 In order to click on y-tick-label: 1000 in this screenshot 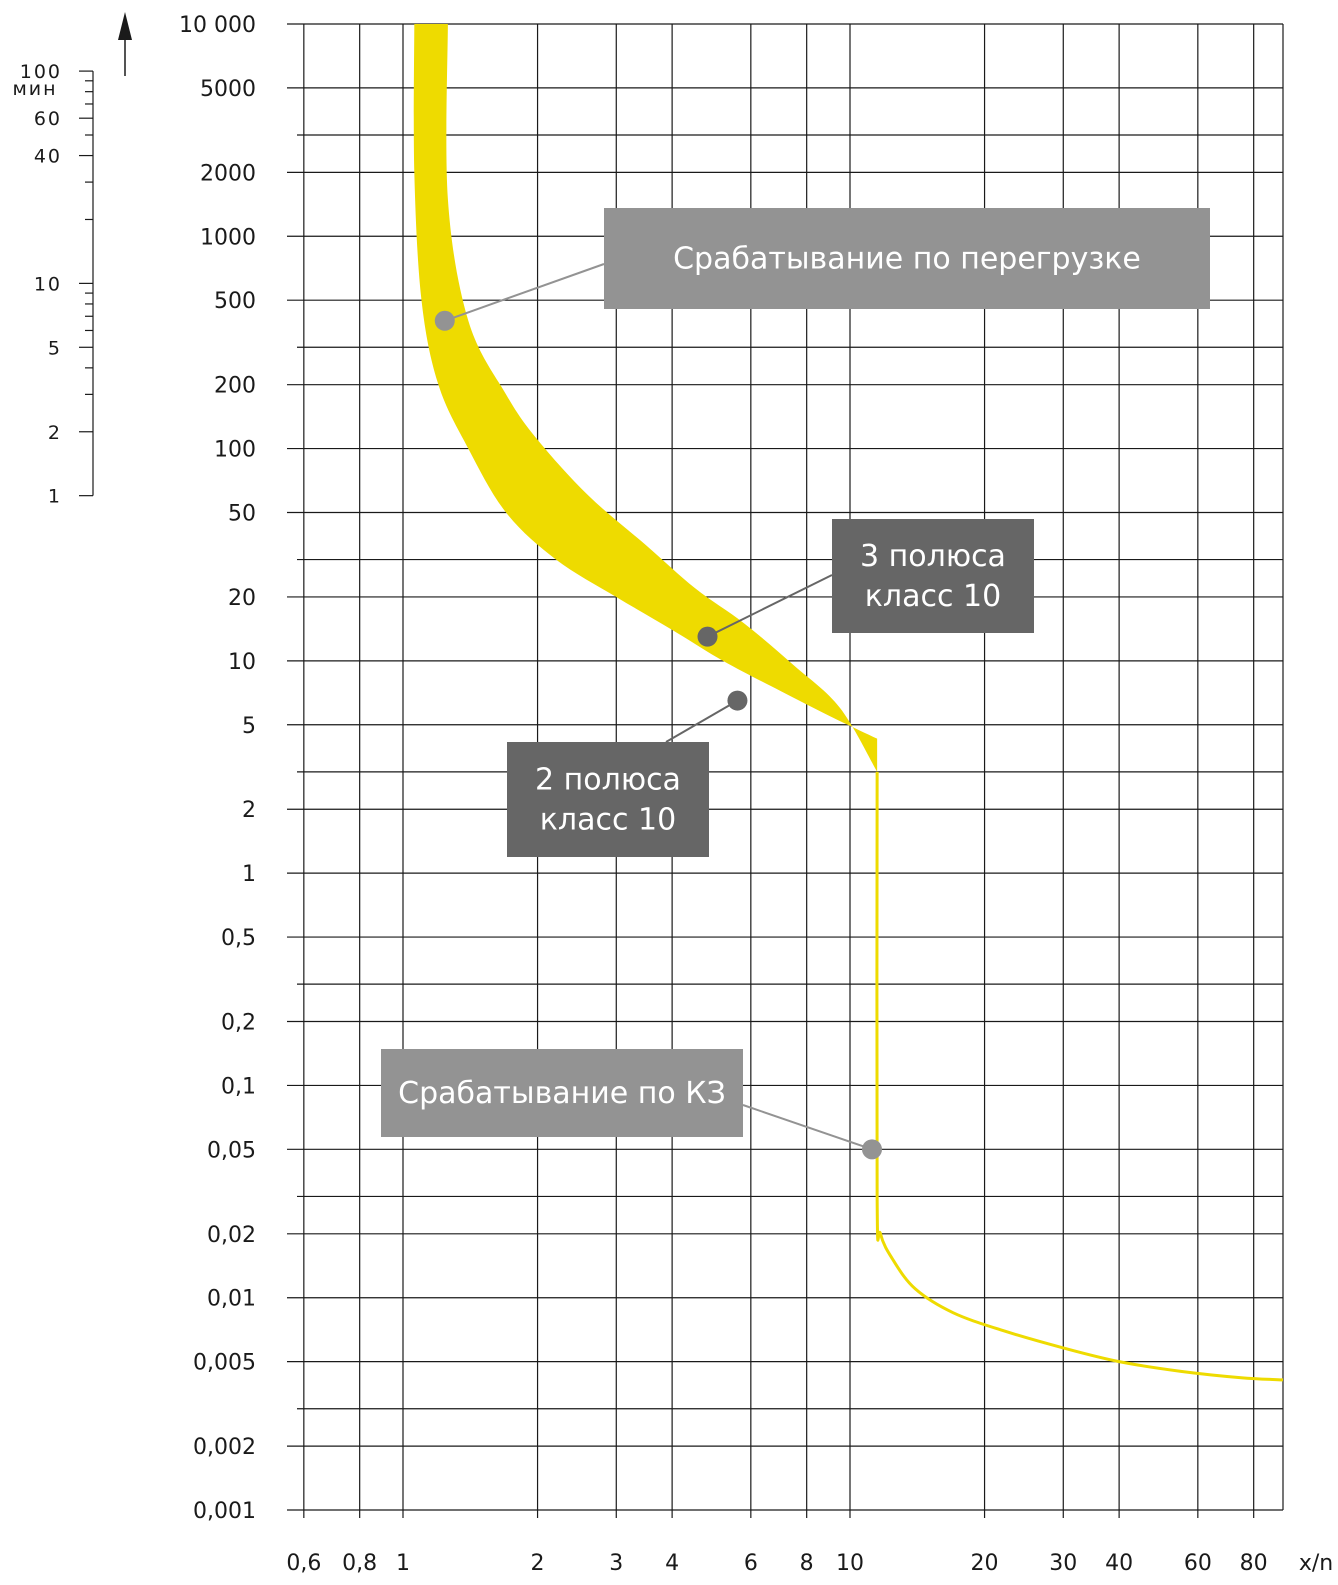, I will do `click(228, 237)`.